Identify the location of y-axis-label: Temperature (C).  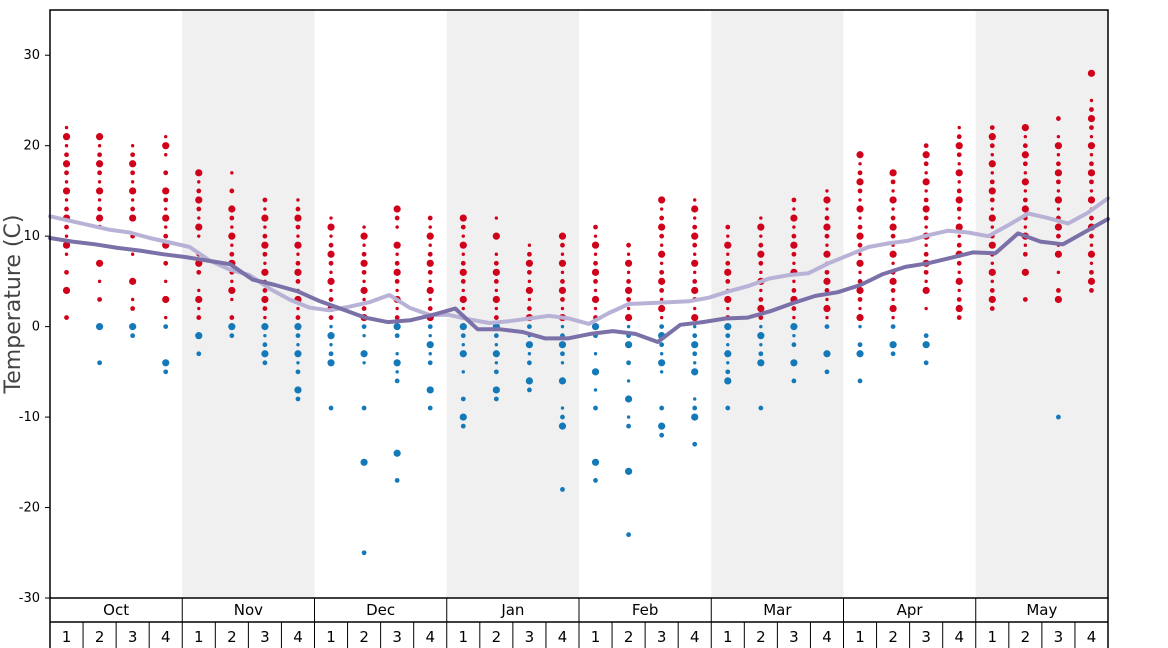
(13, 305).